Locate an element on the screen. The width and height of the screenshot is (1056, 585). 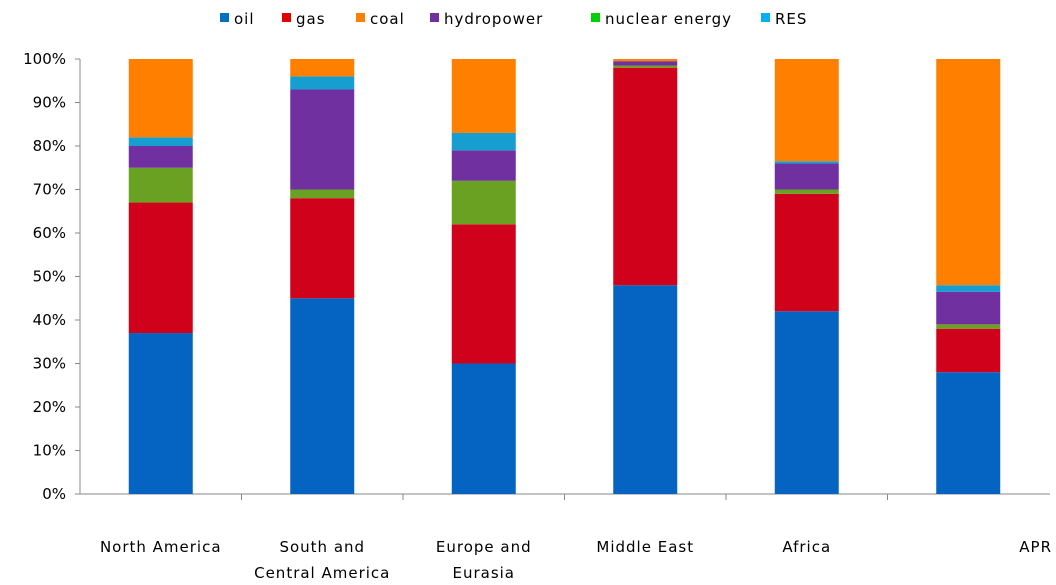
y-tick-label: 70% is located at coordinates (49, 190).